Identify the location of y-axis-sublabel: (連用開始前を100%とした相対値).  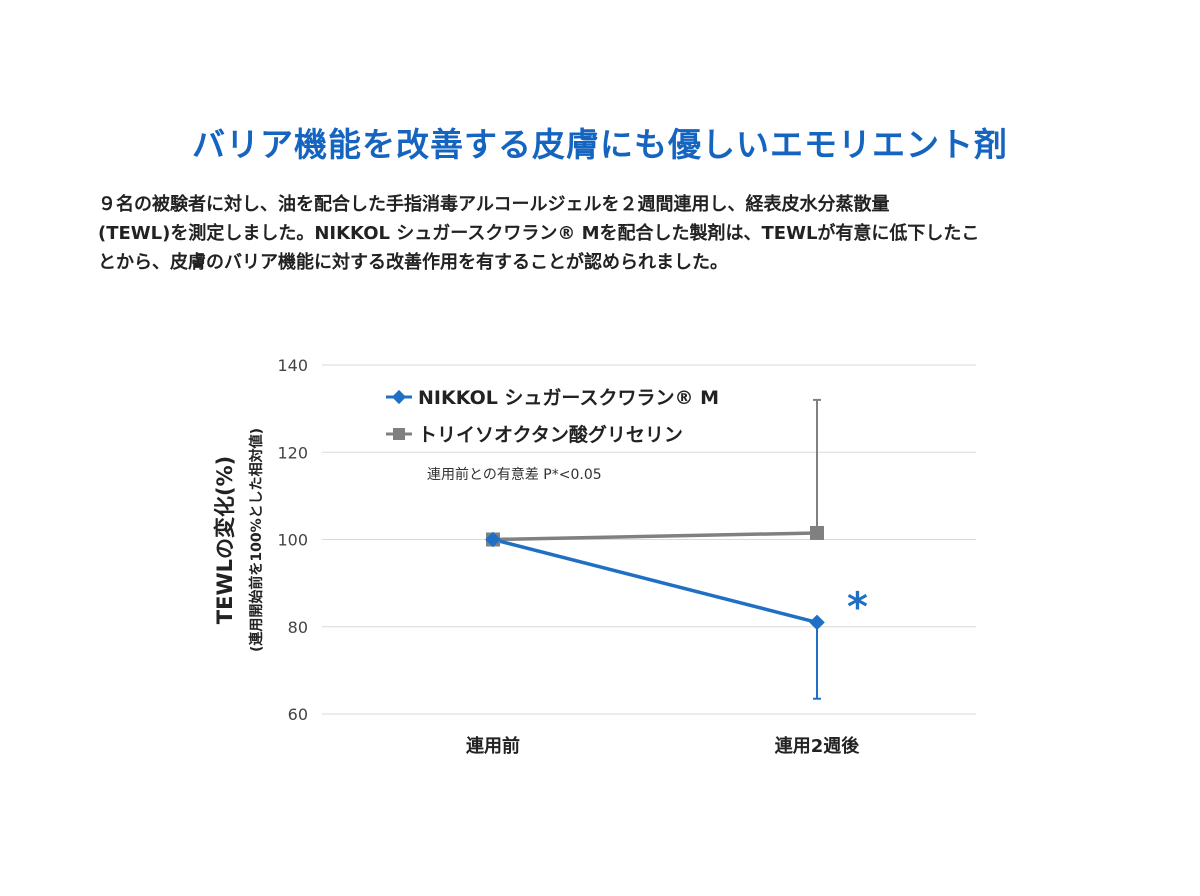
(256, 540).